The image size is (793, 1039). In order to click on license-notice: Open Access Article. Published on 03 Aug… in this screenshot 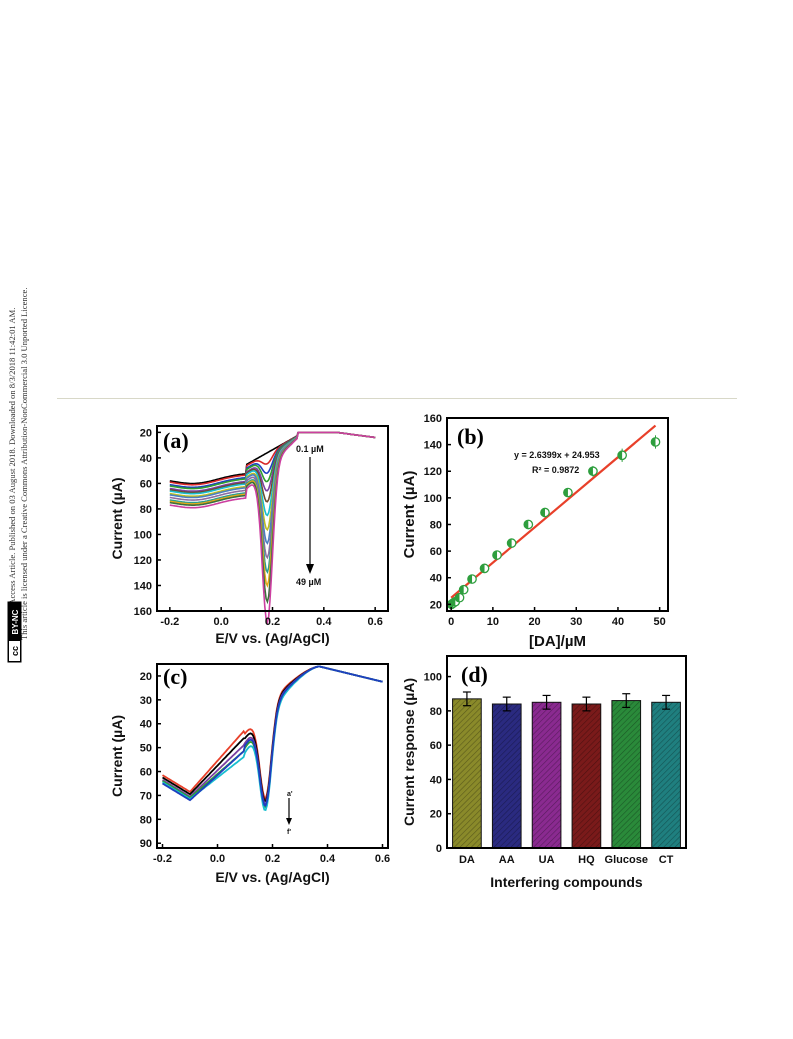, I will do `click(30, 350)`.